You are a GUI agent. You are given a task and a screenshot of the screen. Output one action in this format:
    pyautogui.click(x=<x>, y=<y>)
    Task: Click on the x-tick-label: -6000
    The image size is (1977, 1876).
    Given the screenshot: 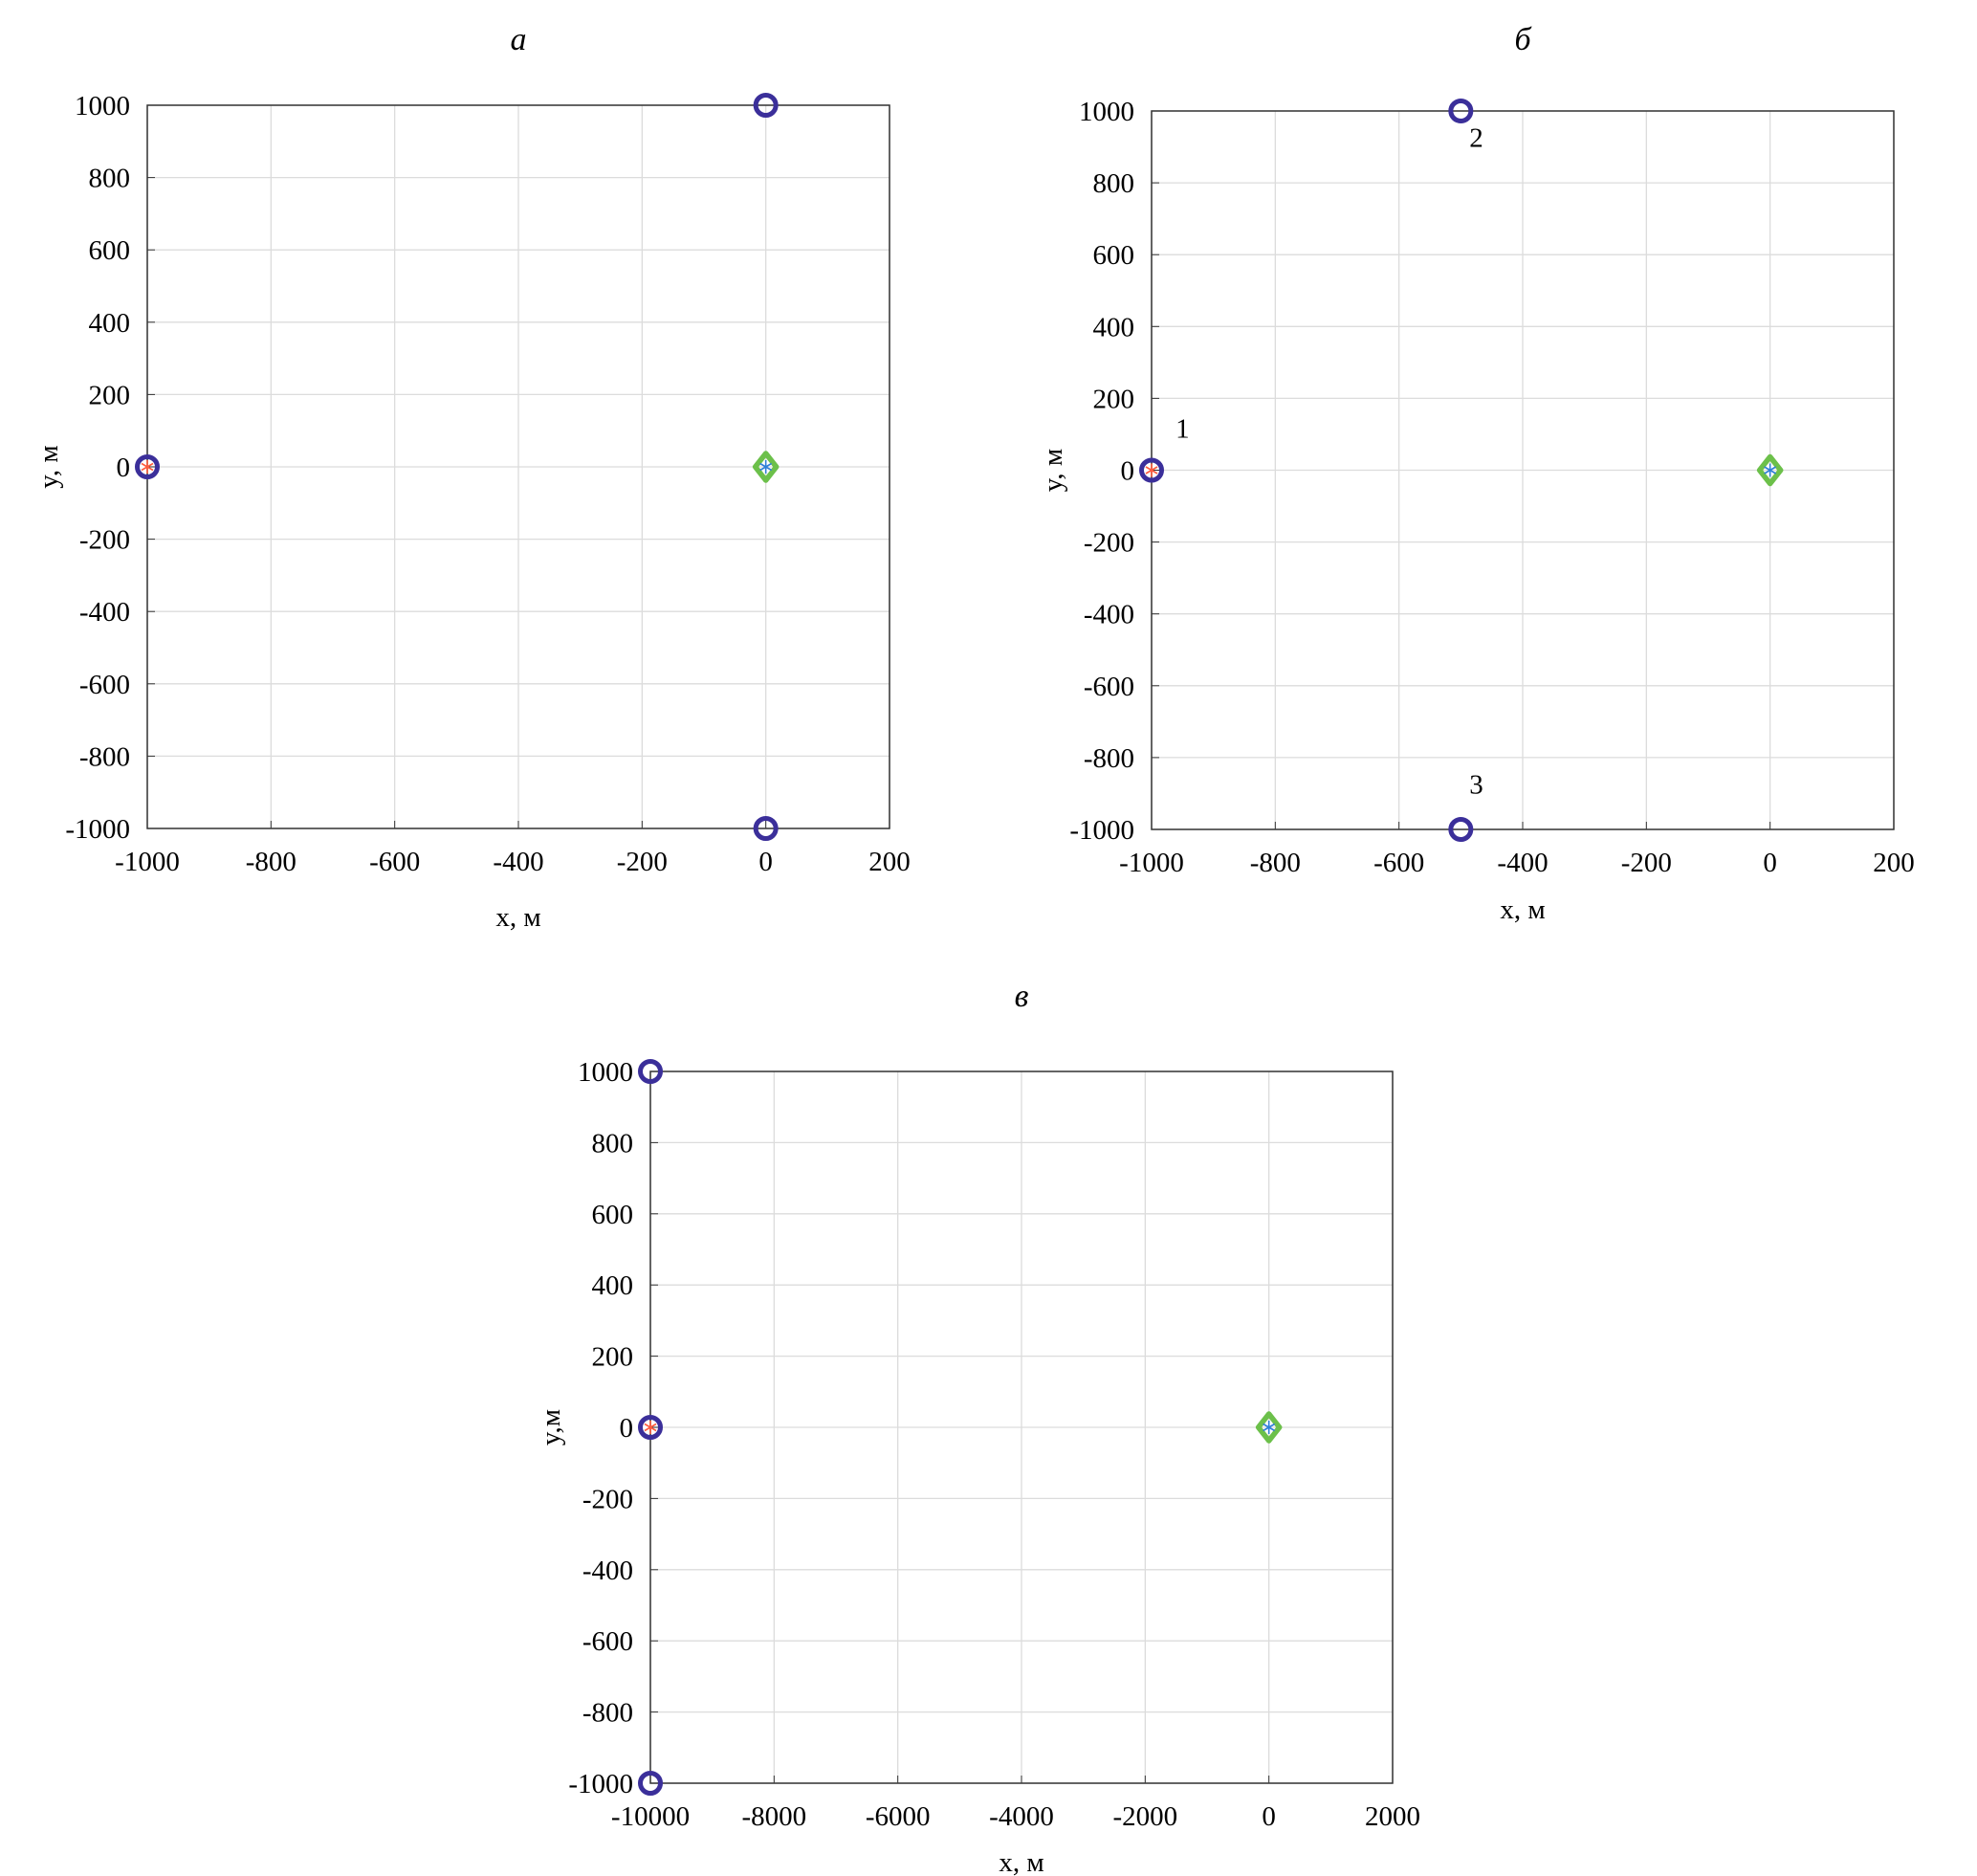 What is the action you would take?
    pyautogui.click(x=898, y=1816)
    